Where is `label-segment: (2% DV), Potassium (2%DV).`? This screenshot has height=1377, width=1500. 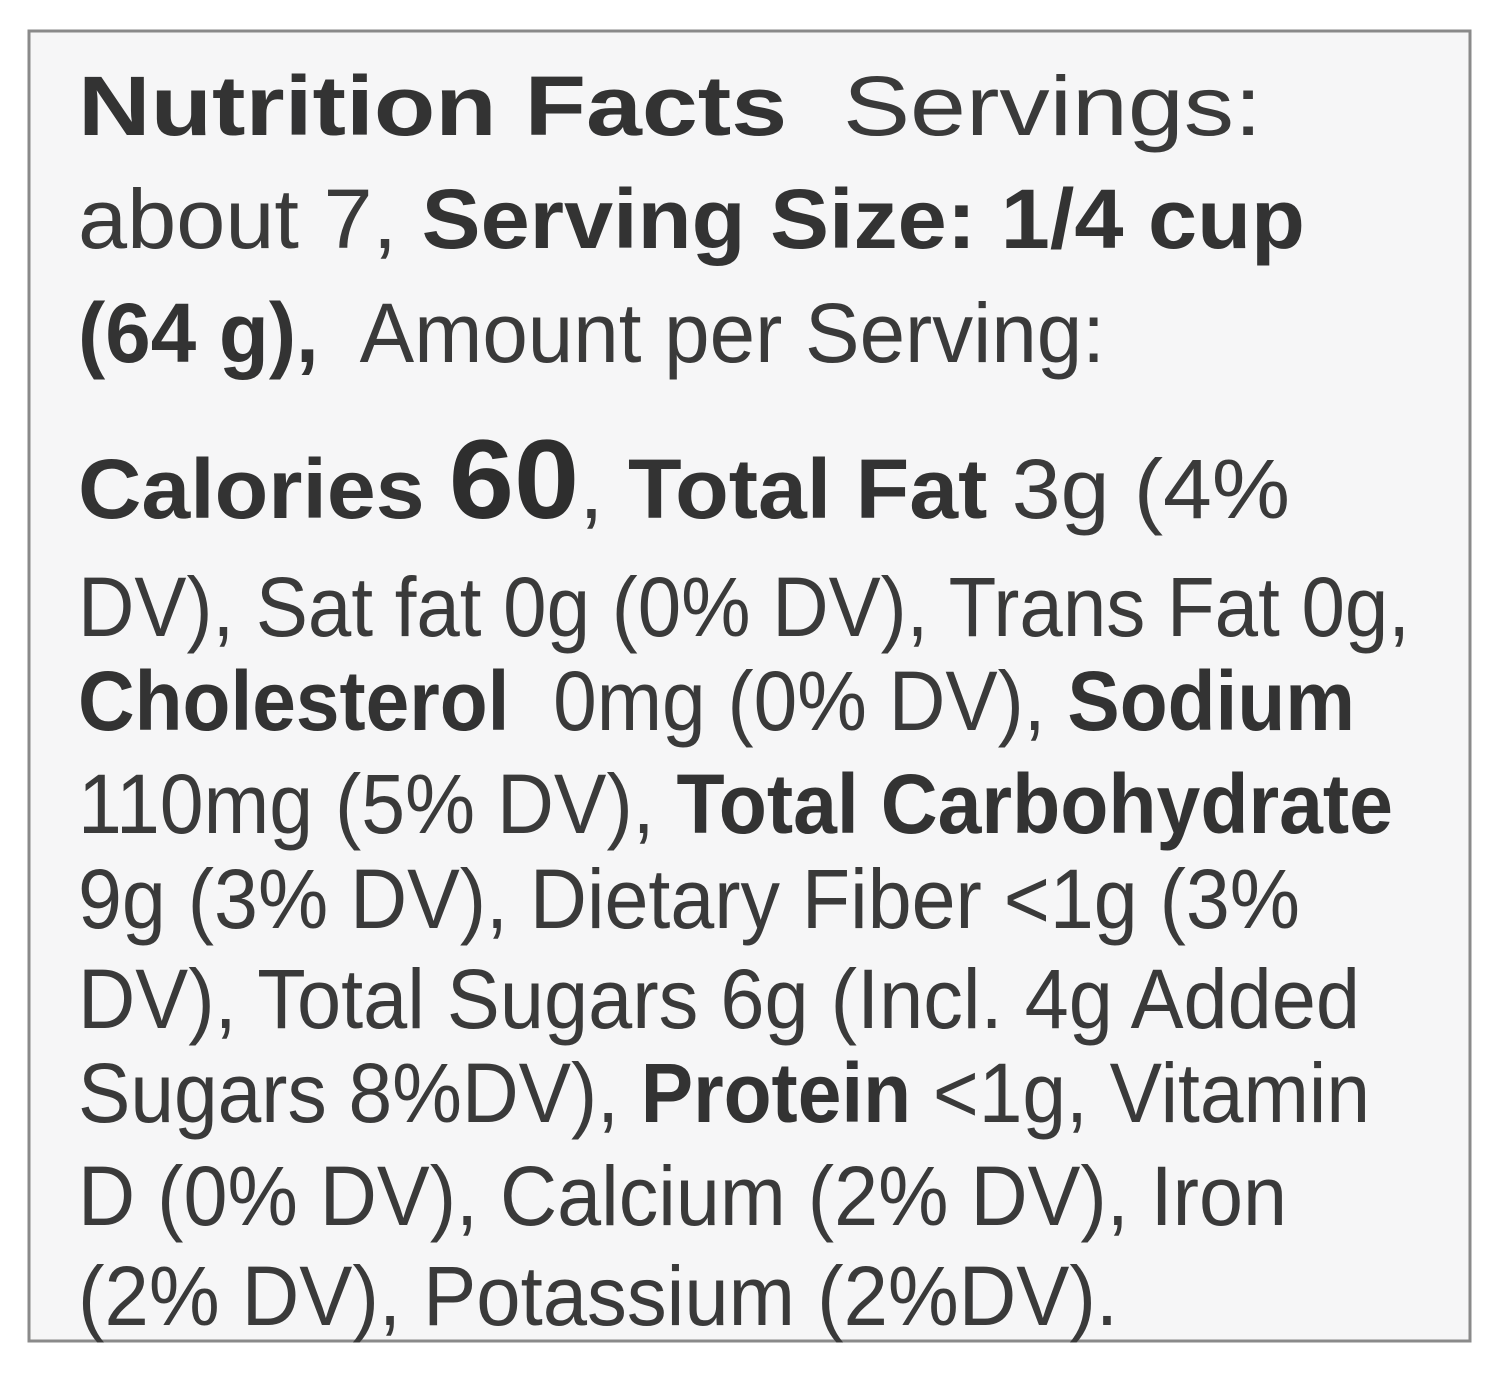
label-segment: (2% DV), Potassium (2%DV). is located at coordinates (598, 1296).